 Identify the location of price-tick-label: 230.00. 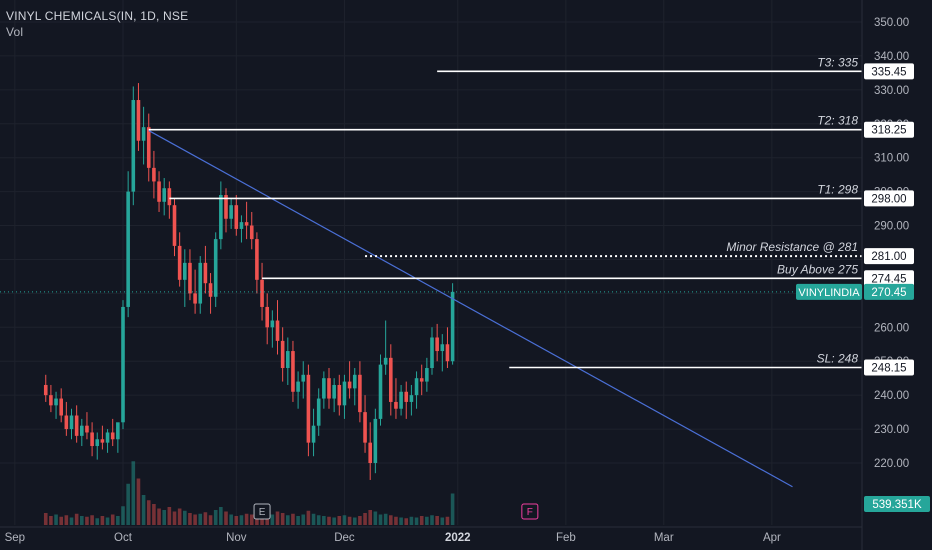
(891, 430).